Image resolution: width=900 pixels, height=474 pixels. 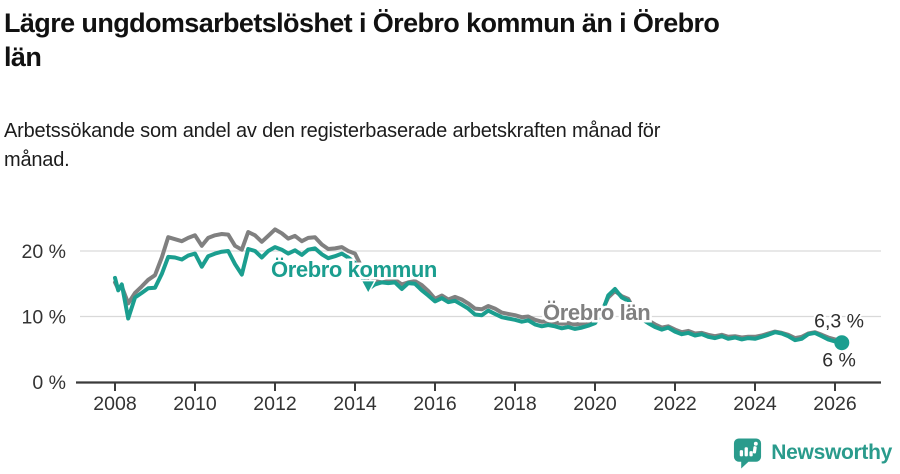 What do you see at coordinates (755, 404) in the screenshot?
I see `x-tick-label-2024: 2024` at bounding box center [755, 404].